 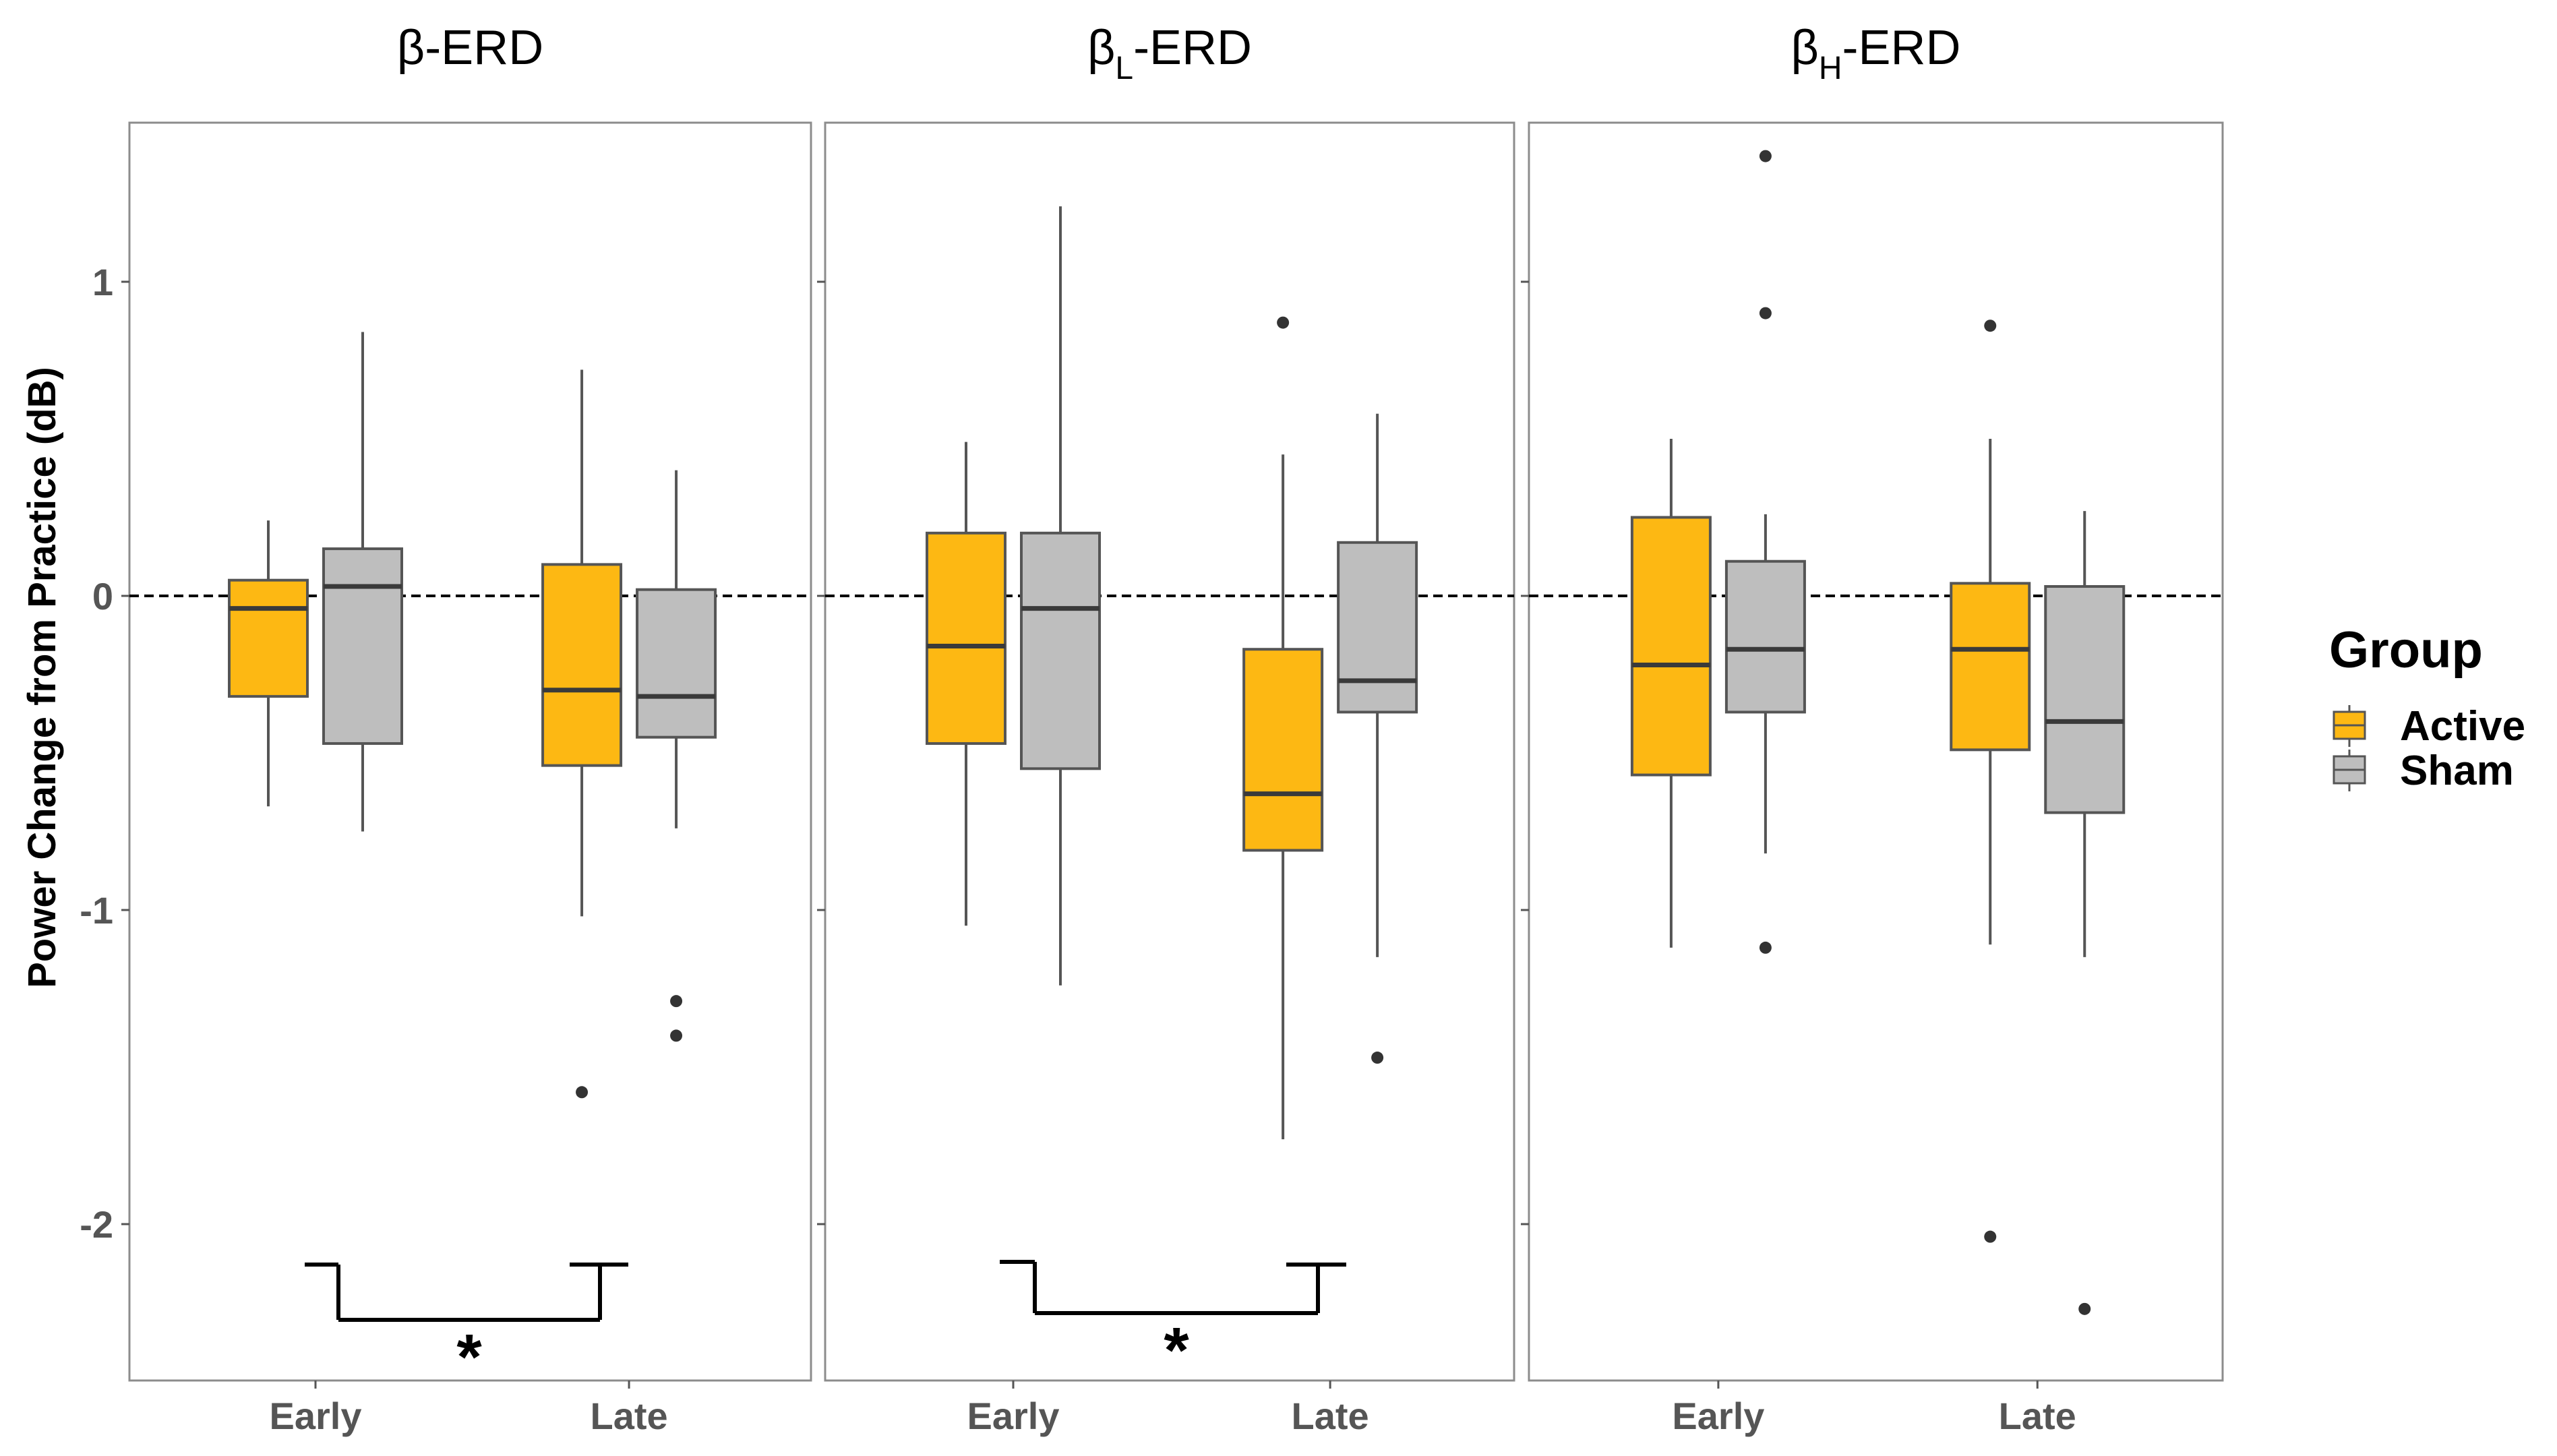 What do you see at coordinates (1124, 68) in the screenshot?
I see `facet-title-subscript: L` at bounding box center [1124, 68].